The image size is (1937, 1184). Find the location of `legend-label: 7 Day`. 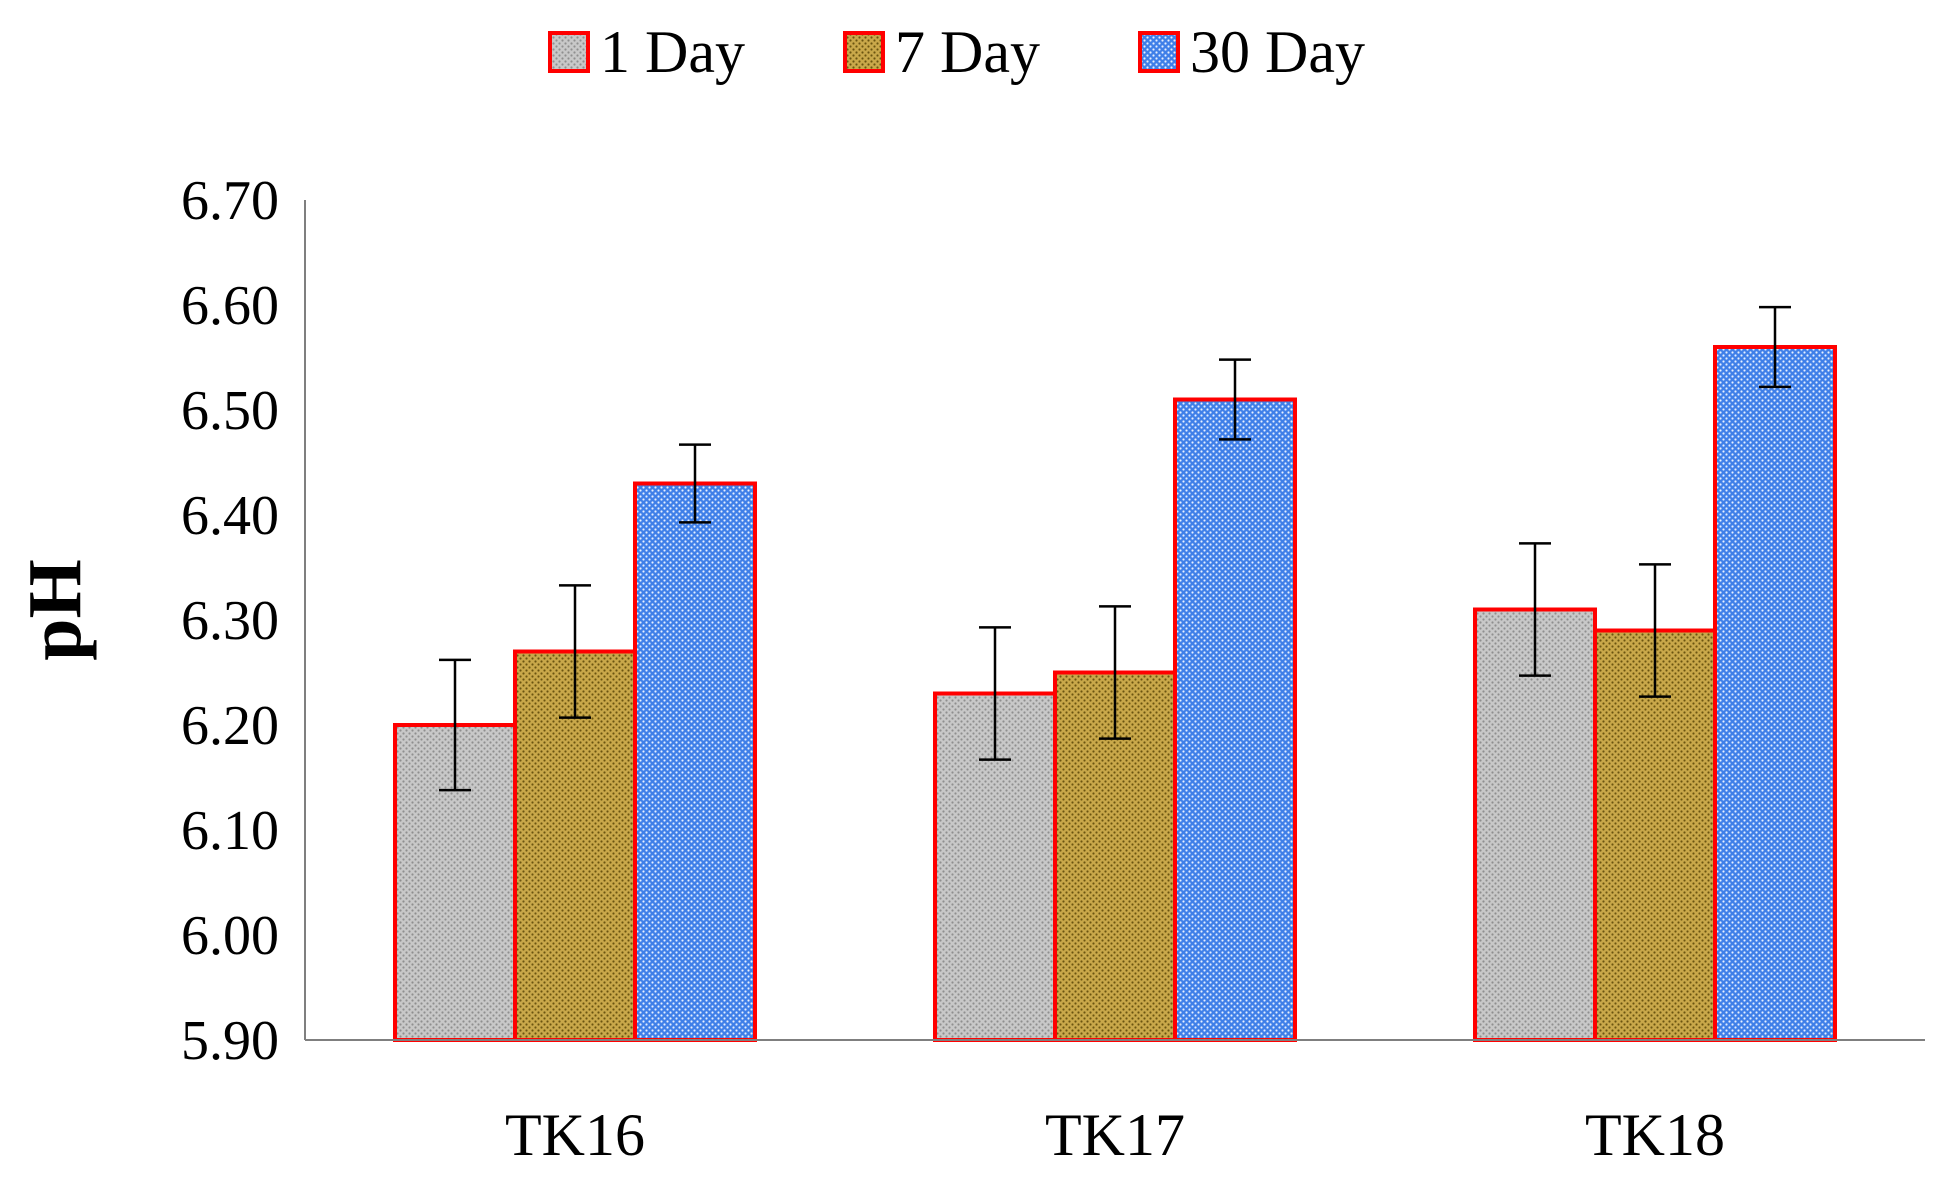

legend-label: 7 Day is located at coordinates (967, 52).